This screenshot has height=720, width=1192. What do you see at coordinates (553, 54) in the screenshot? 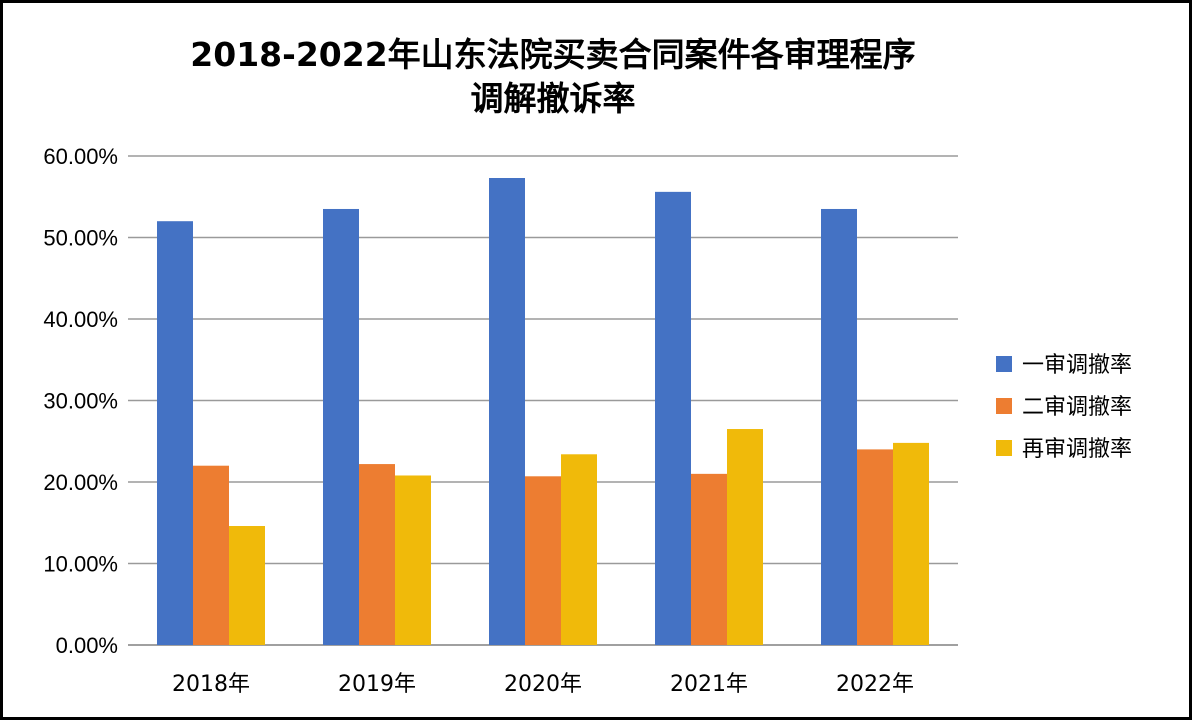
I see `chart-title-line-1: 2018-2022年山东法院买卖合同案件各审理程序` at bounding box center [553, 54].